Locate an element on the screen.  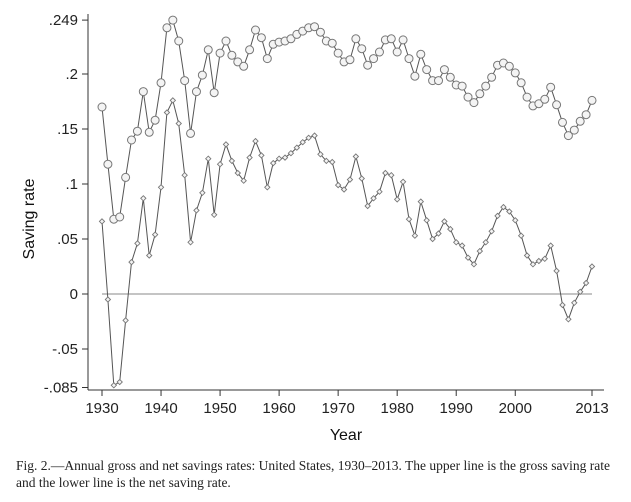
y-axis-title: Saving rate is located at coordinates (29, 218).